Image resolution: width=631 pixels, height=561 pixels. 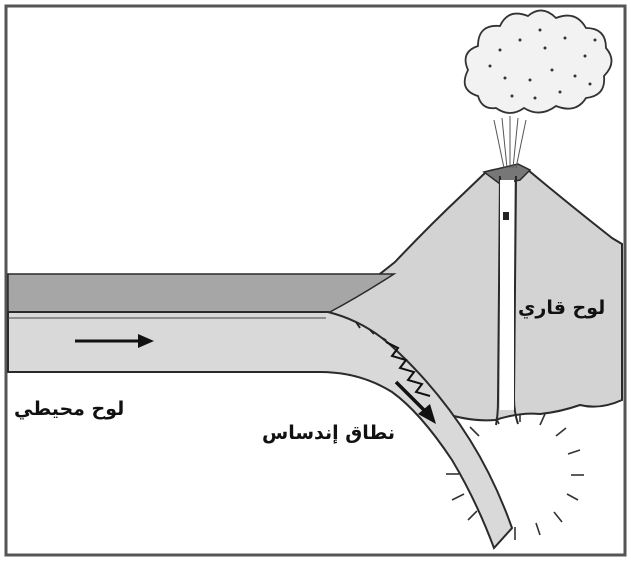 What do you see at coordinates (510, 142) in the screenshot?
I see `eruption-plume` at bounding box center [510, 142].